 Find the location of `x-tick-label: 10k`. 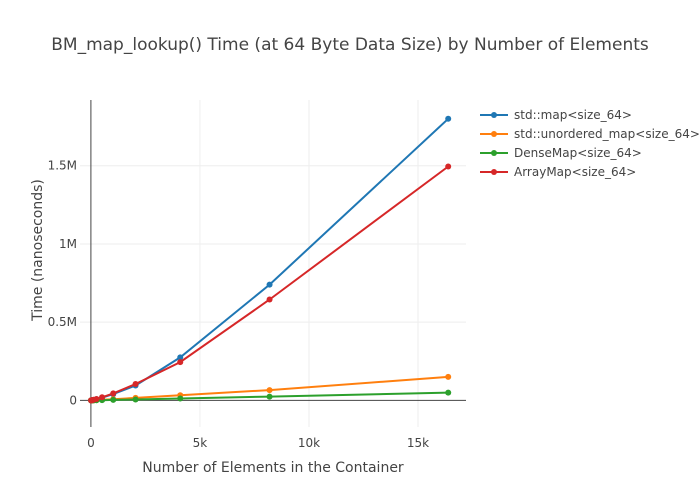

x-tick-label: 10k is located at coordinates (309, 443).